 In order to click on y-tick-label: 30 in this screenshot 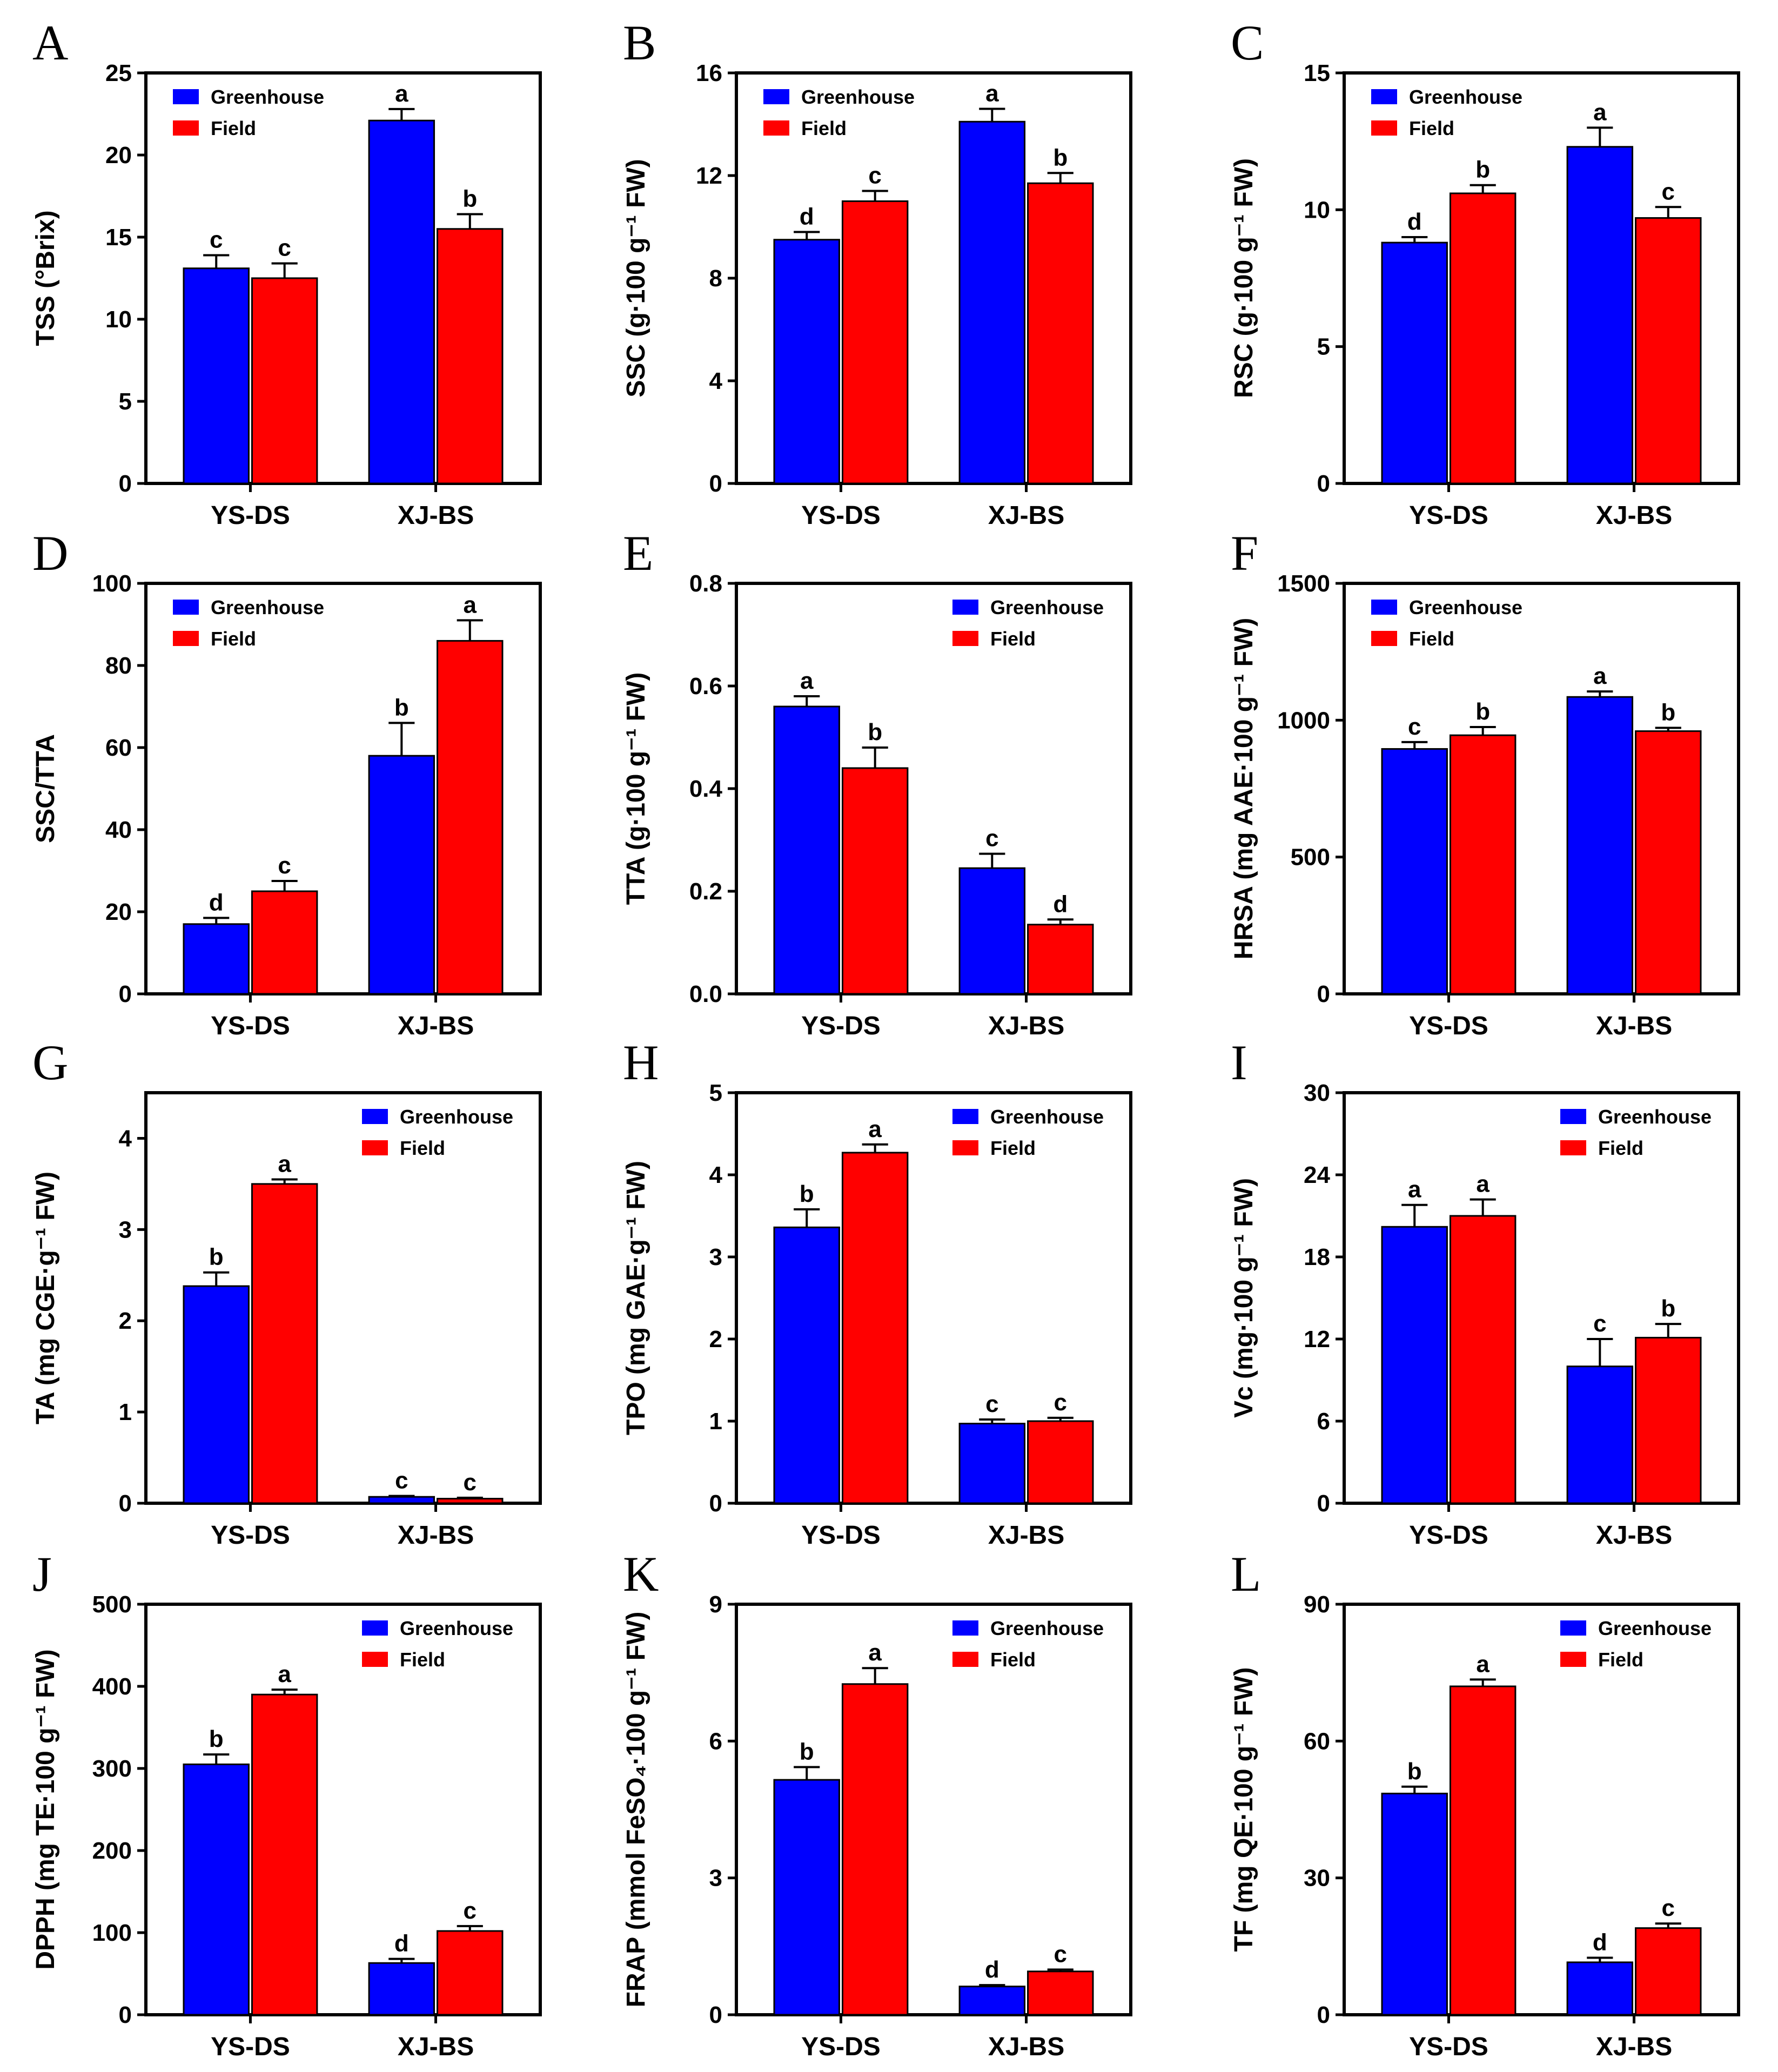, I will do `click(1317, 1878)`.